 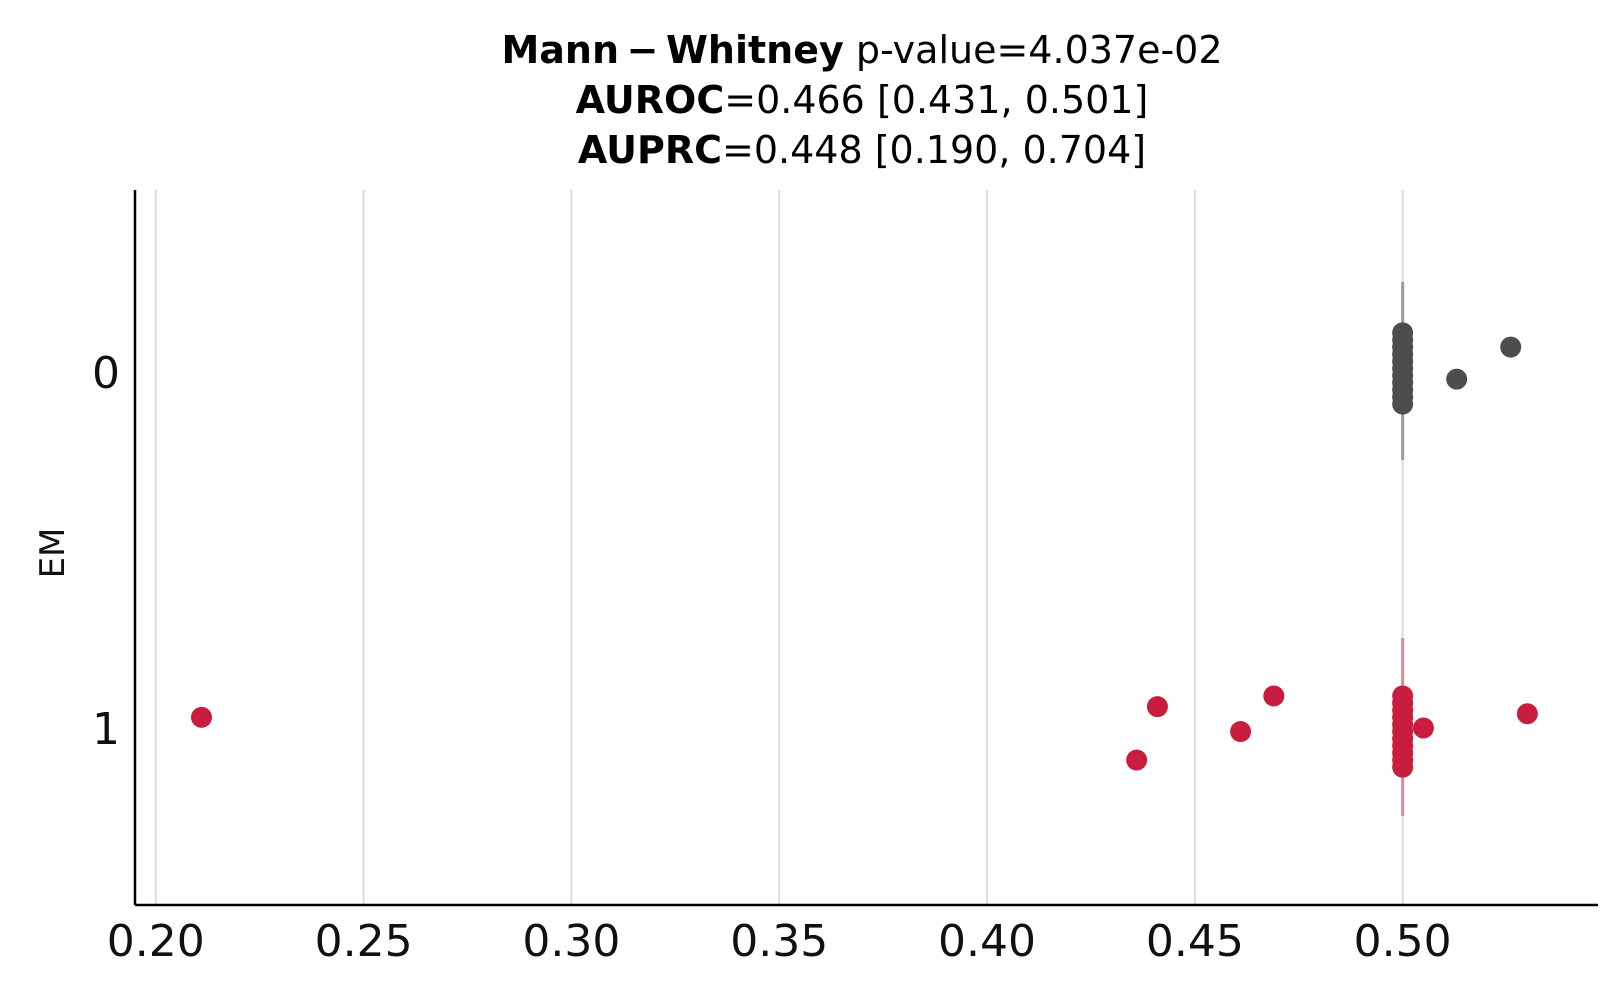 What do you see at coordinates (364, 941) in the screenshot?
I see `x-tick-label: 0.25` at bounding box center [364, 941].